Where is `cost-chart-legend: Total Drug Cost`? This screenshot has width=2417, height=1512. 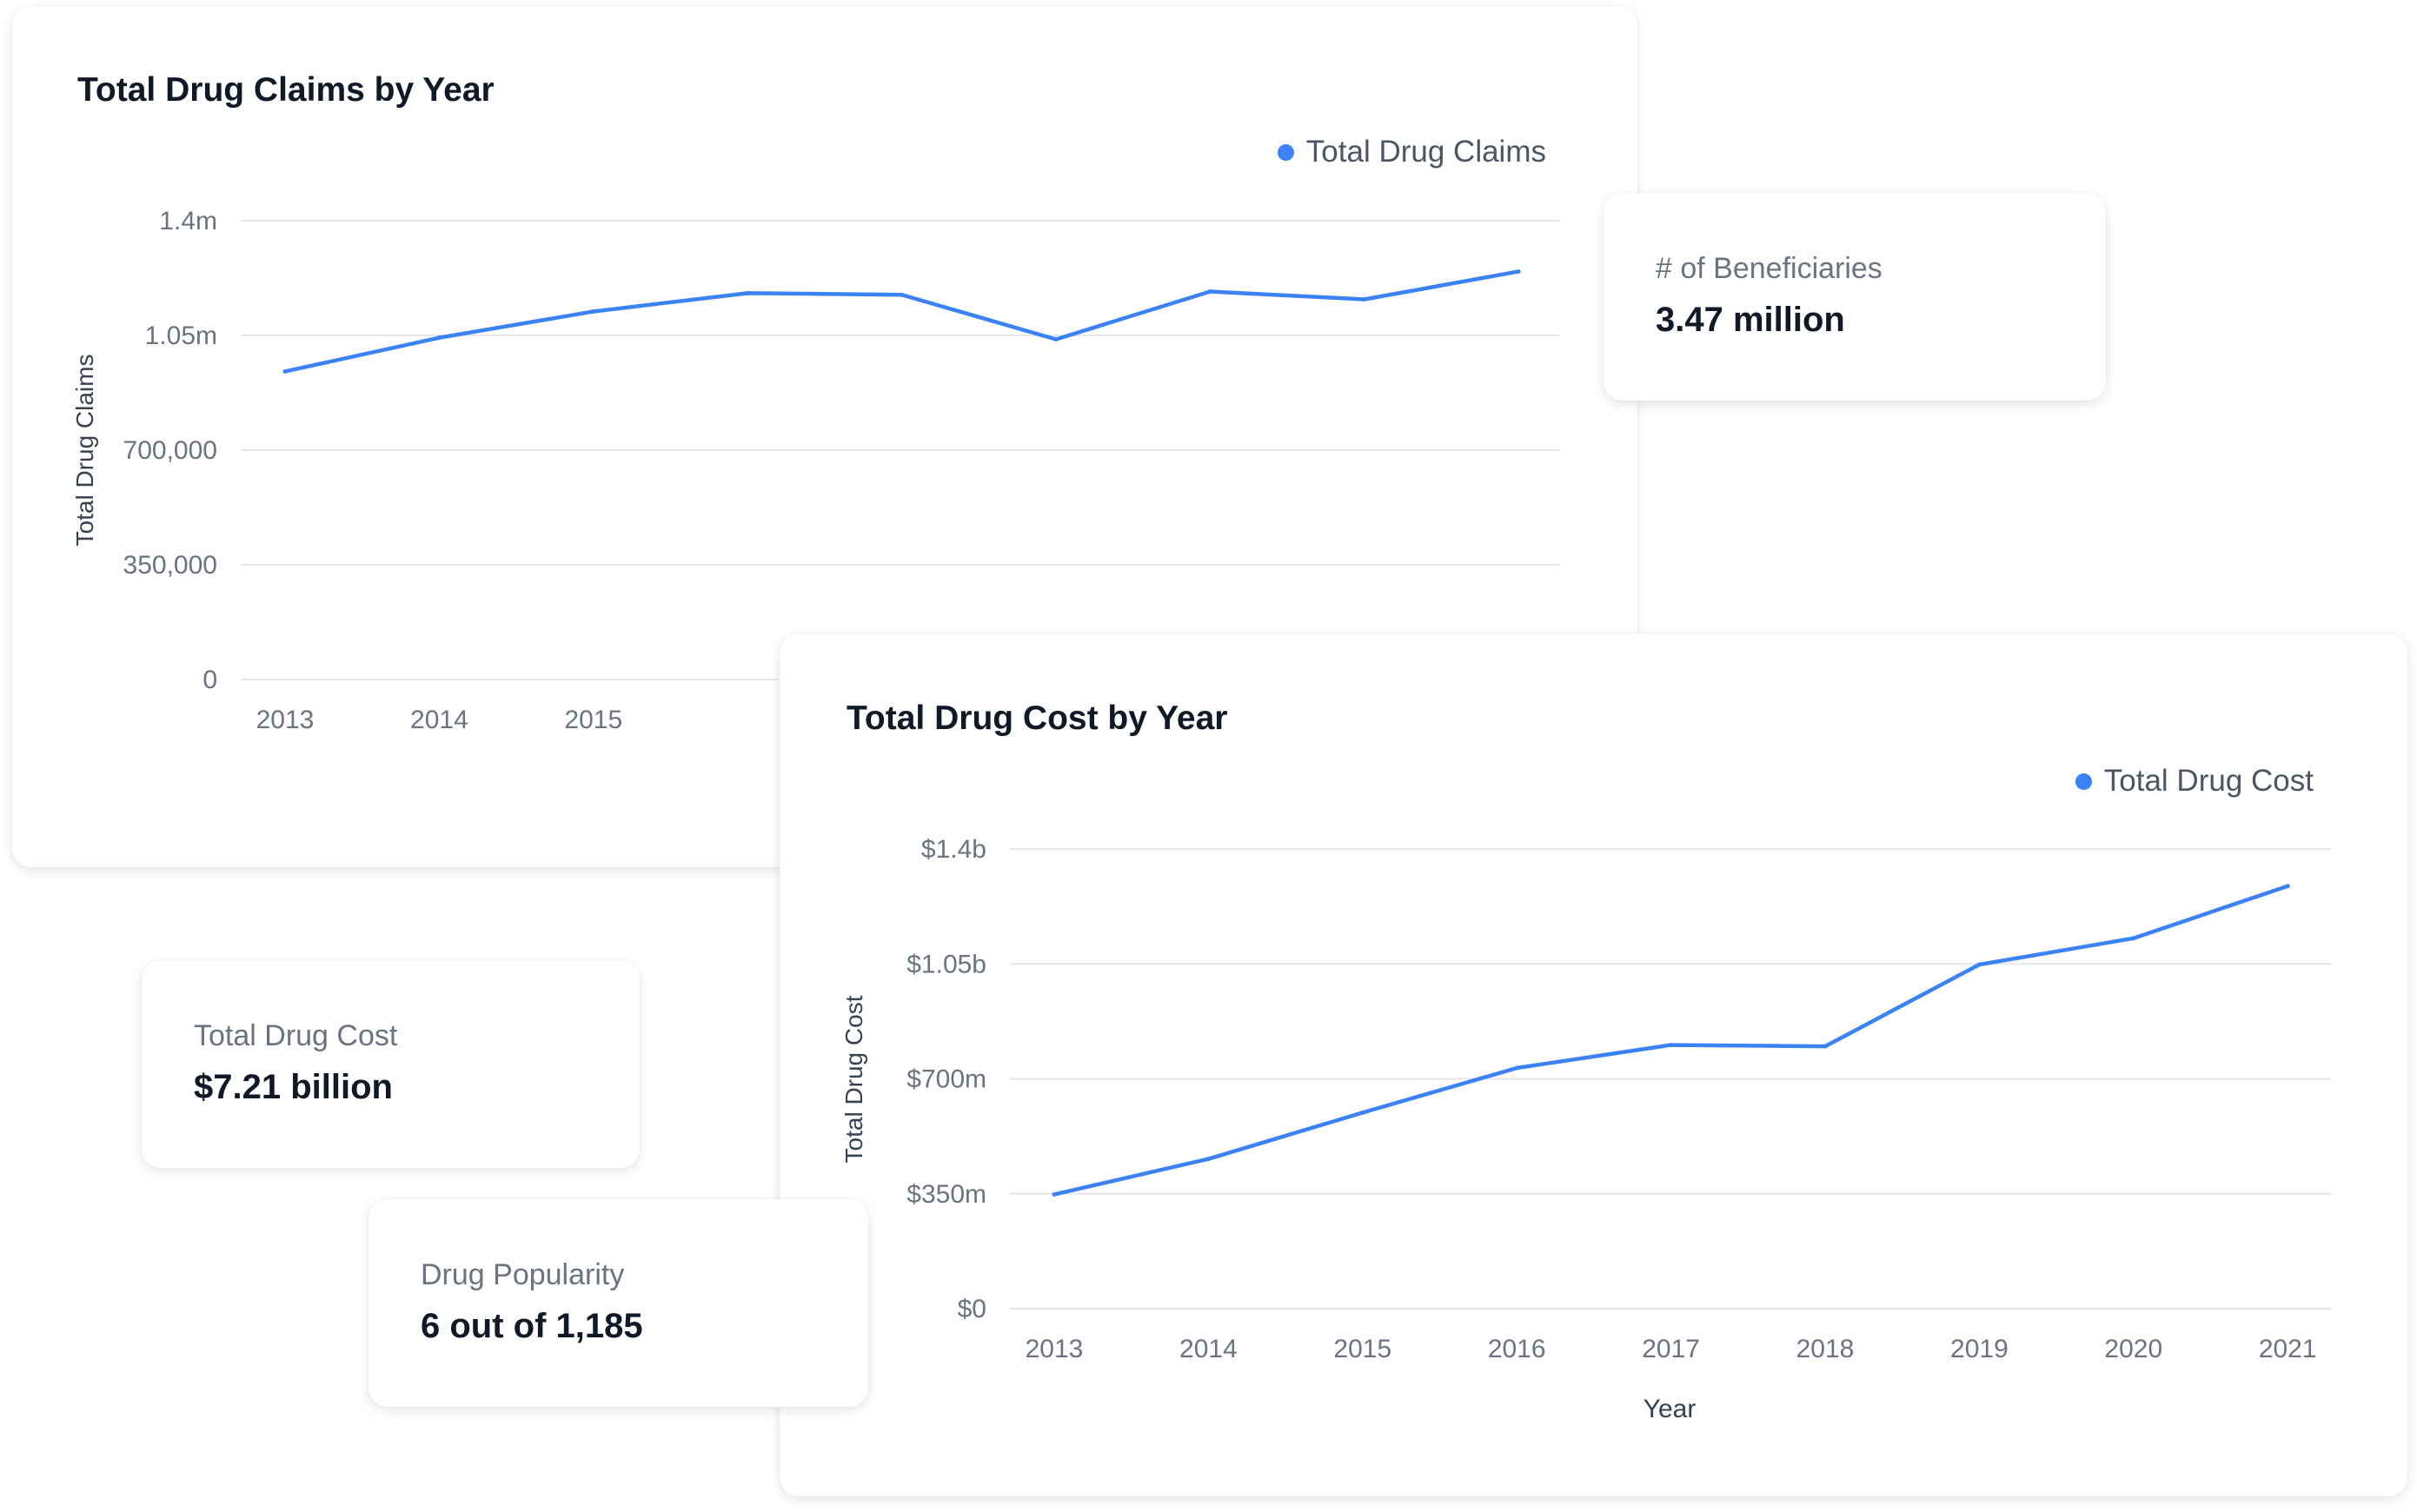 cost-chart-legend: Total Drug Cost is located at coordinates (2194, 781).